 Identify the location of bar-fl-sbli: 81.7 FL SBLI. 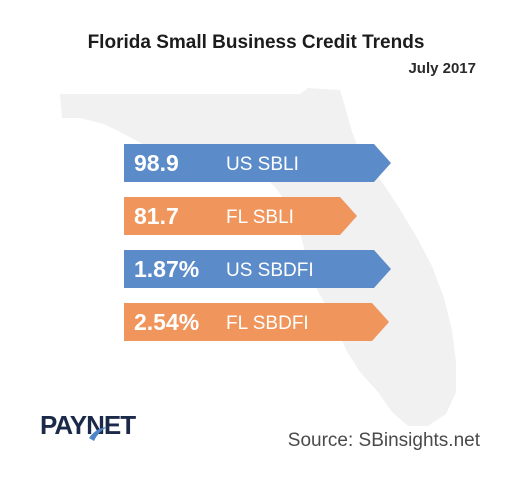
(240, 216).